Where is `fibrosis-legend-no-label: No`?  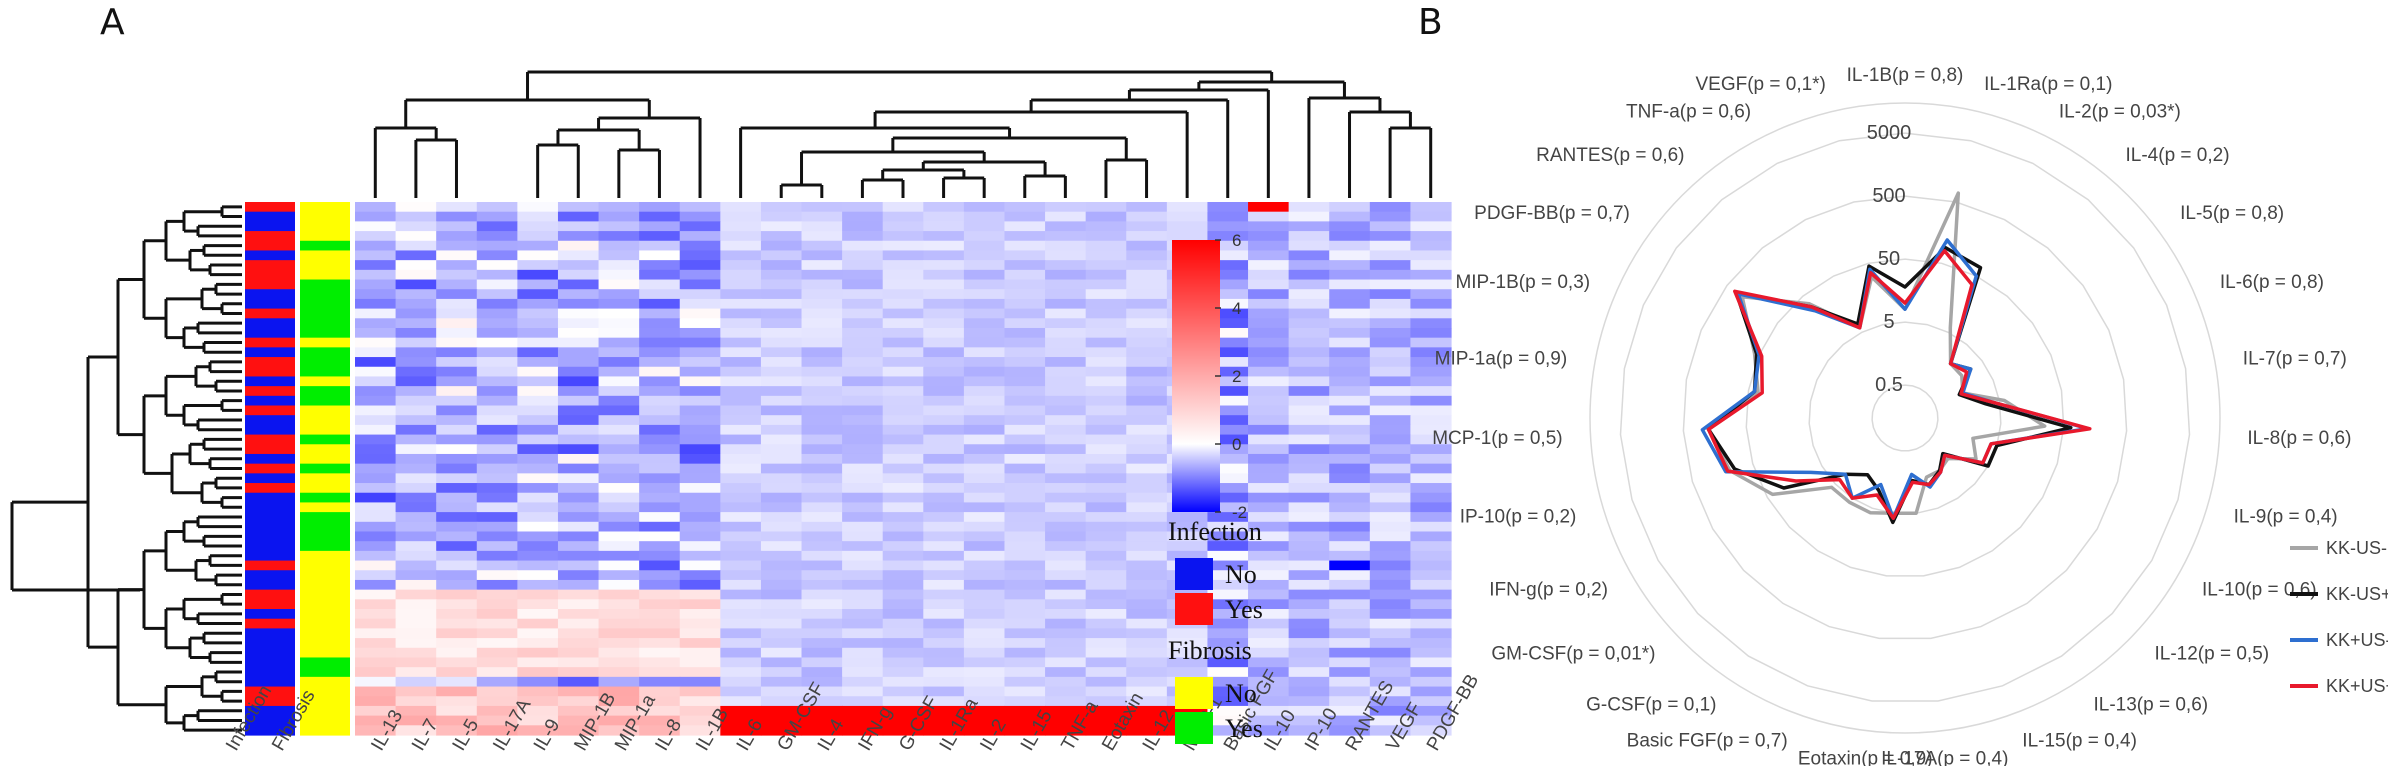
fibrosis-legend-no-label: No is located at coordinates (1241, 693).